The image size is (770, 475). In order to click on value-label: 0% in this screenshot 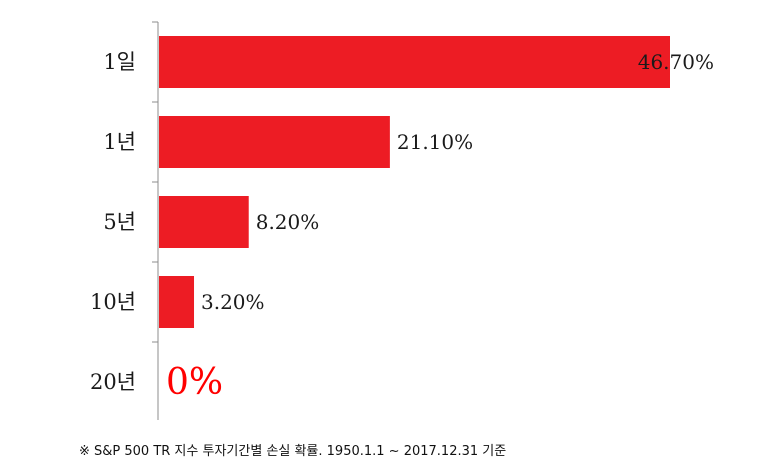, I will do `click(194, 382)`.